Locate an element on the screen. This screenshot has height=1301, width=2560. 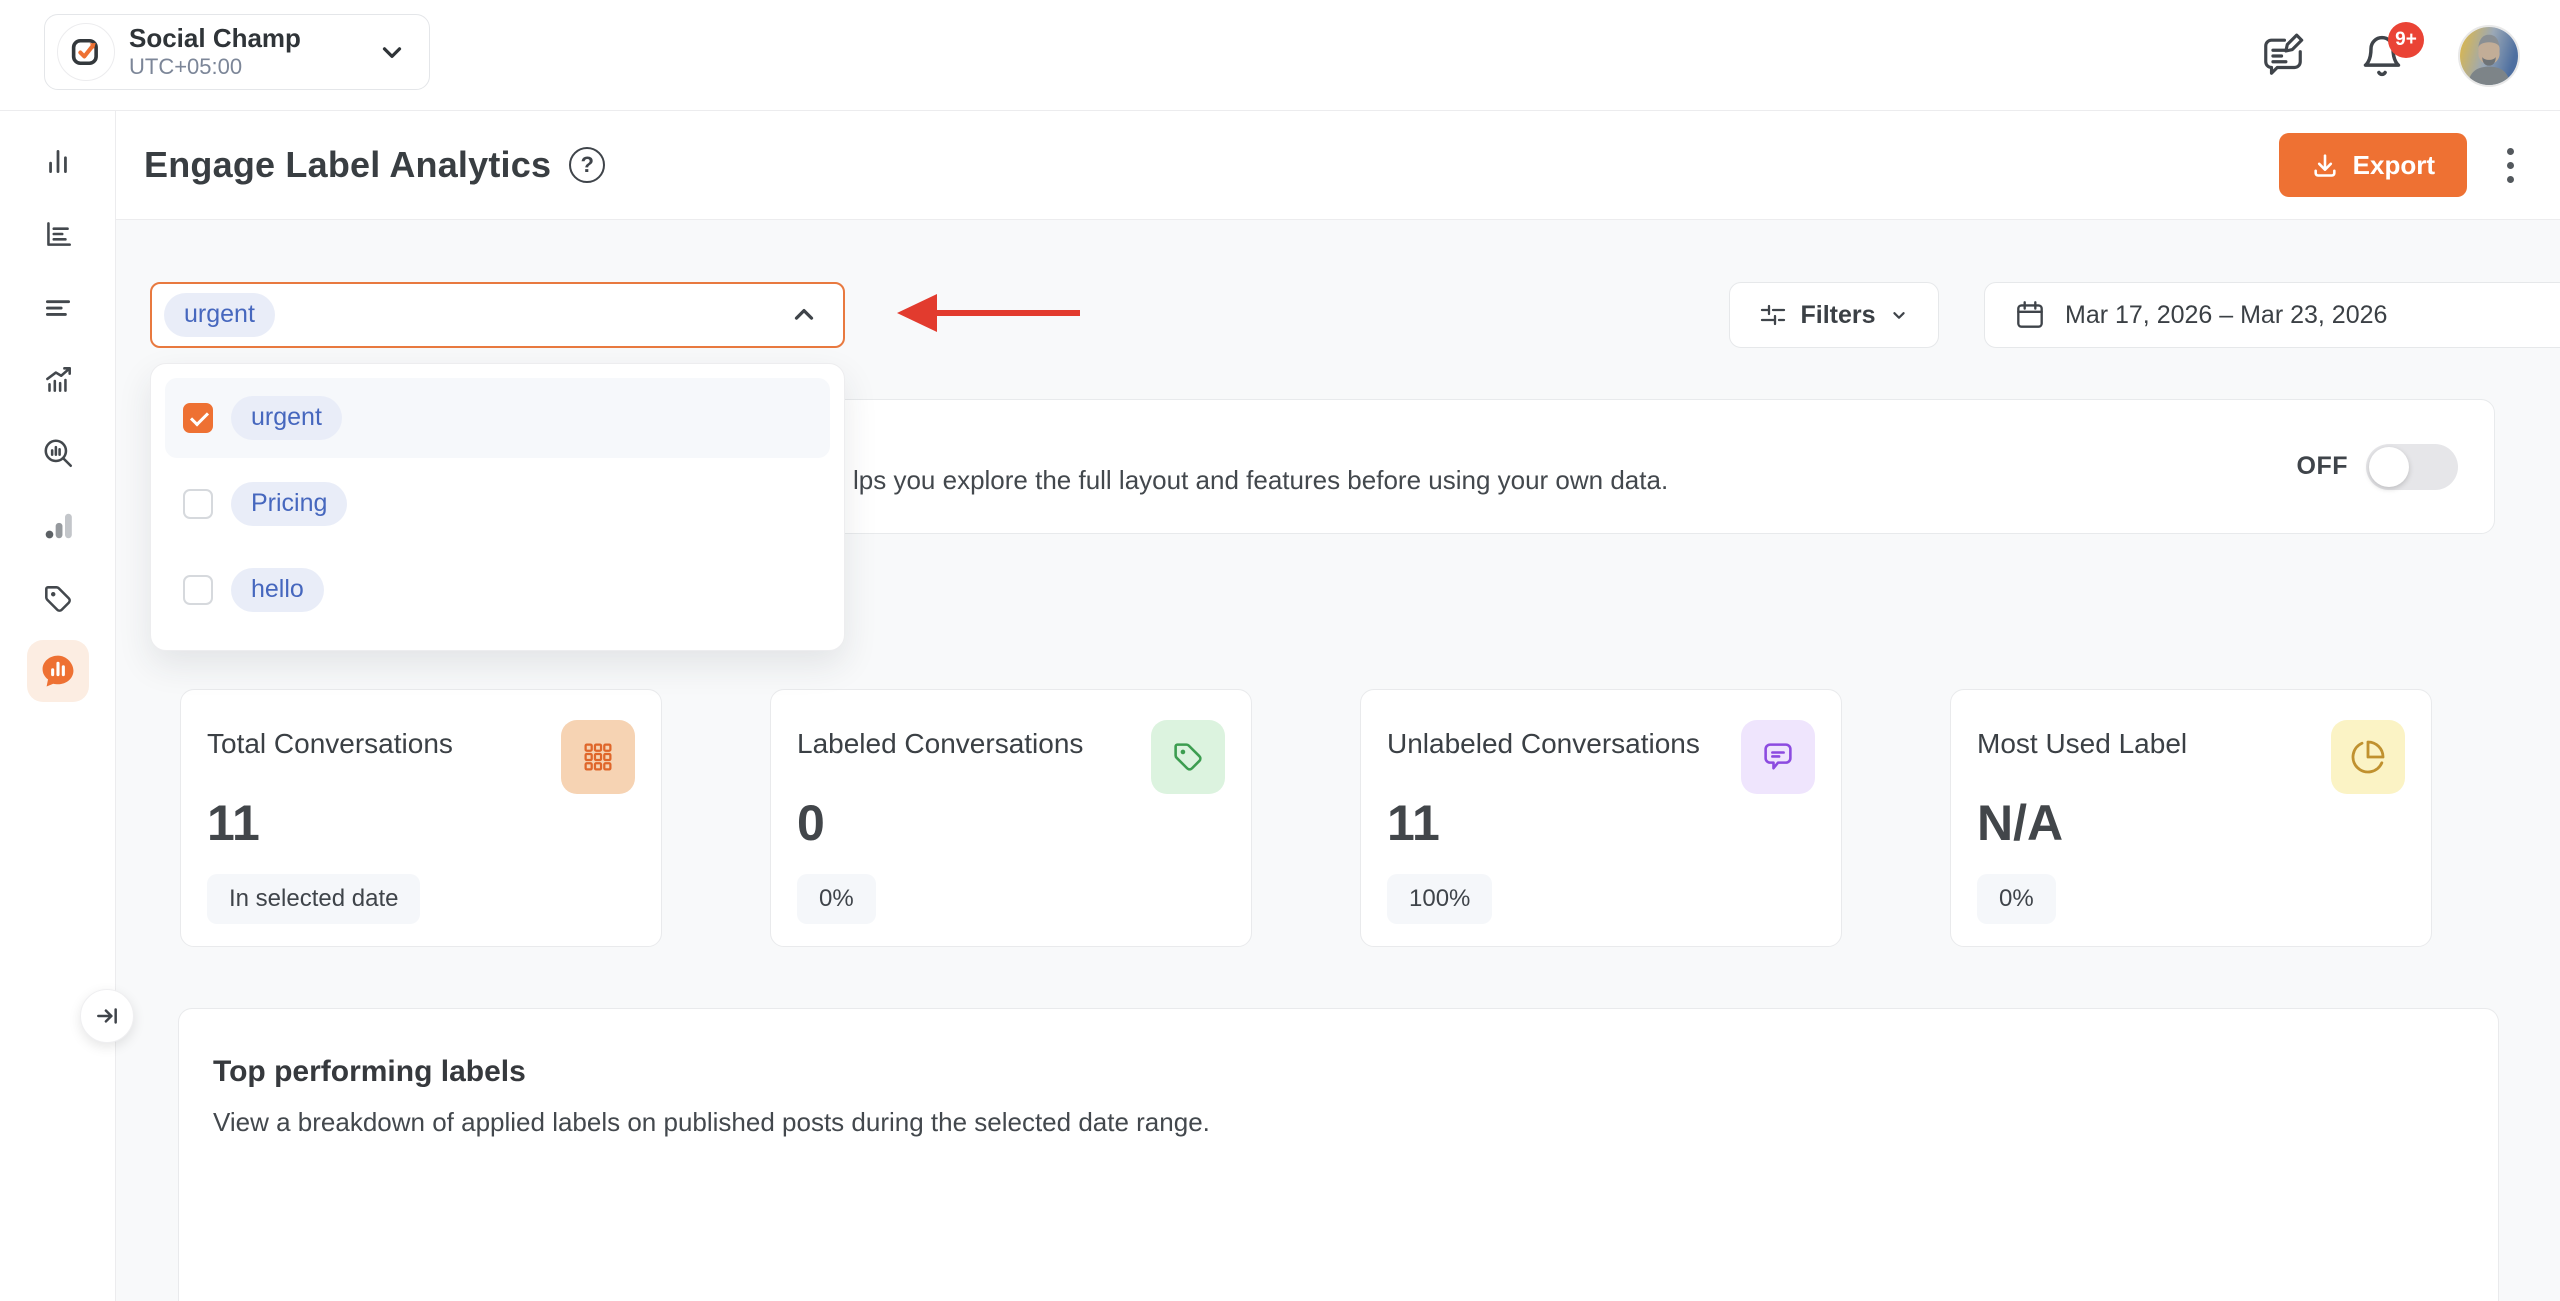
label-option-hello: hello is located at coordinates (497, 590).